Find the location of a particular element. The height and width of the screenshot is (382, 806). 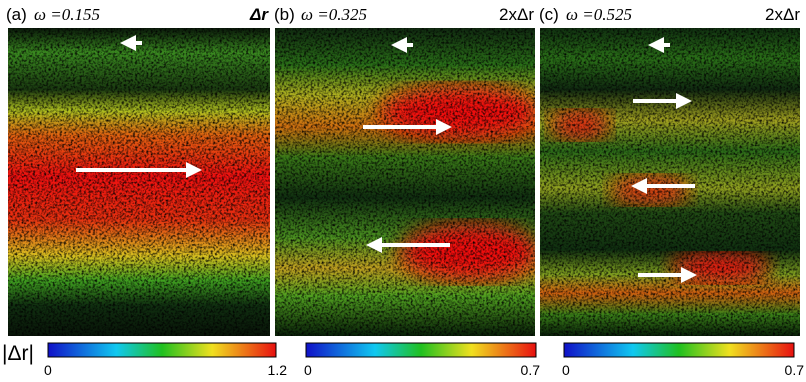

scale: Δr is located at coordinates (259, 14).